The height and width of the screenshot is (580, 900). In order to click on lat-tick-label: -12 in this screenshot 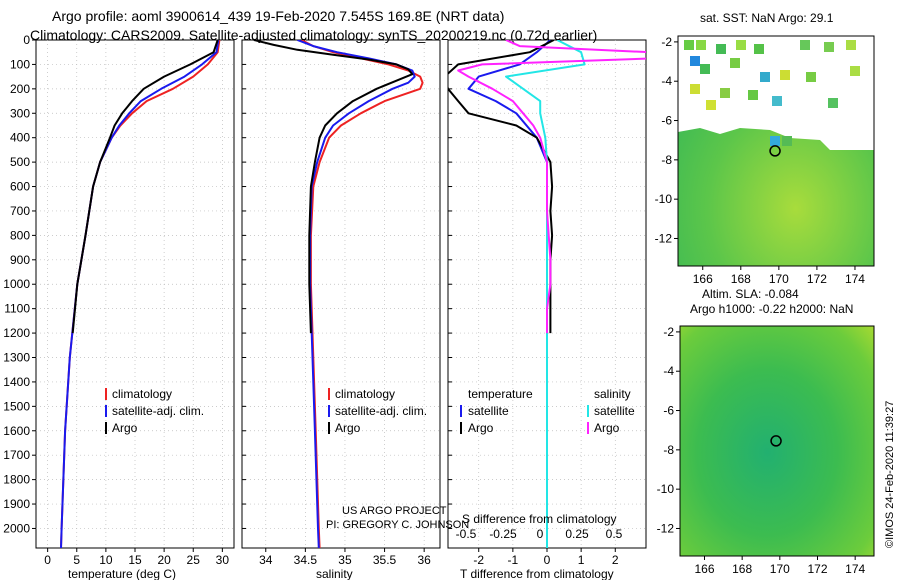, I will do `click(664, 238)`.